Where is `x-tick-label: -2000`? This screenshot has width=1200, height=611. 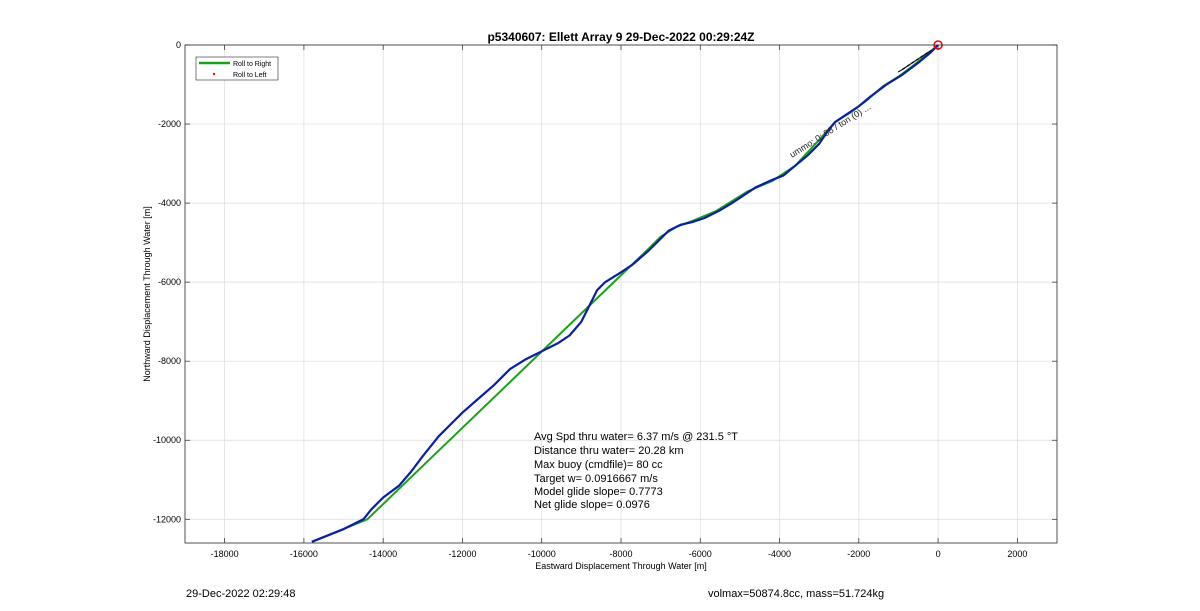 x-tick-label: -2000 is located at coordinates (858, 554).